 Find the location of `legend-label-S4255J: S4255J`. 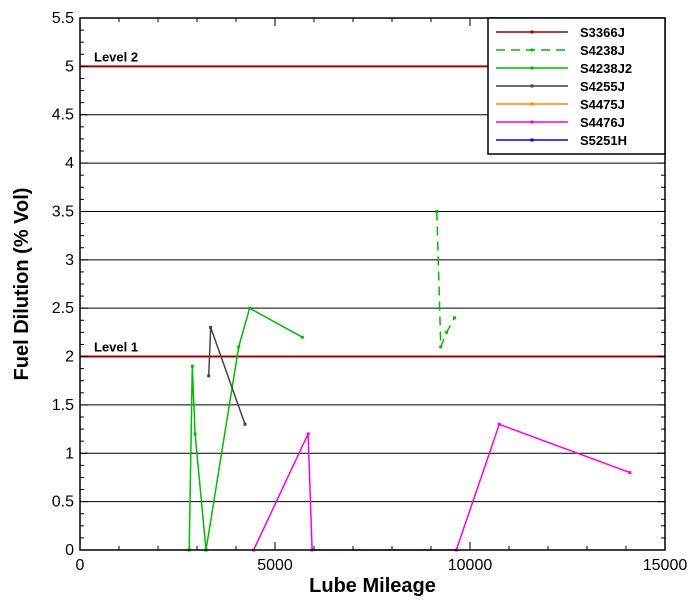

legend-label-S4255J: S4255J is located at coordinates (602, 86).